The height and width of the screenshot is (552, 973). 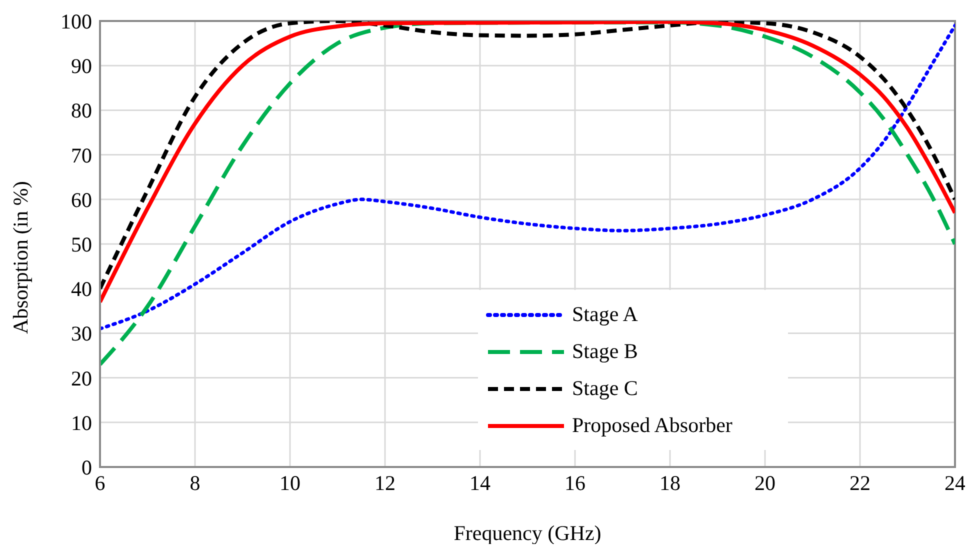 I want to click on x-tick-label: 14, so click(x=480, y=482).